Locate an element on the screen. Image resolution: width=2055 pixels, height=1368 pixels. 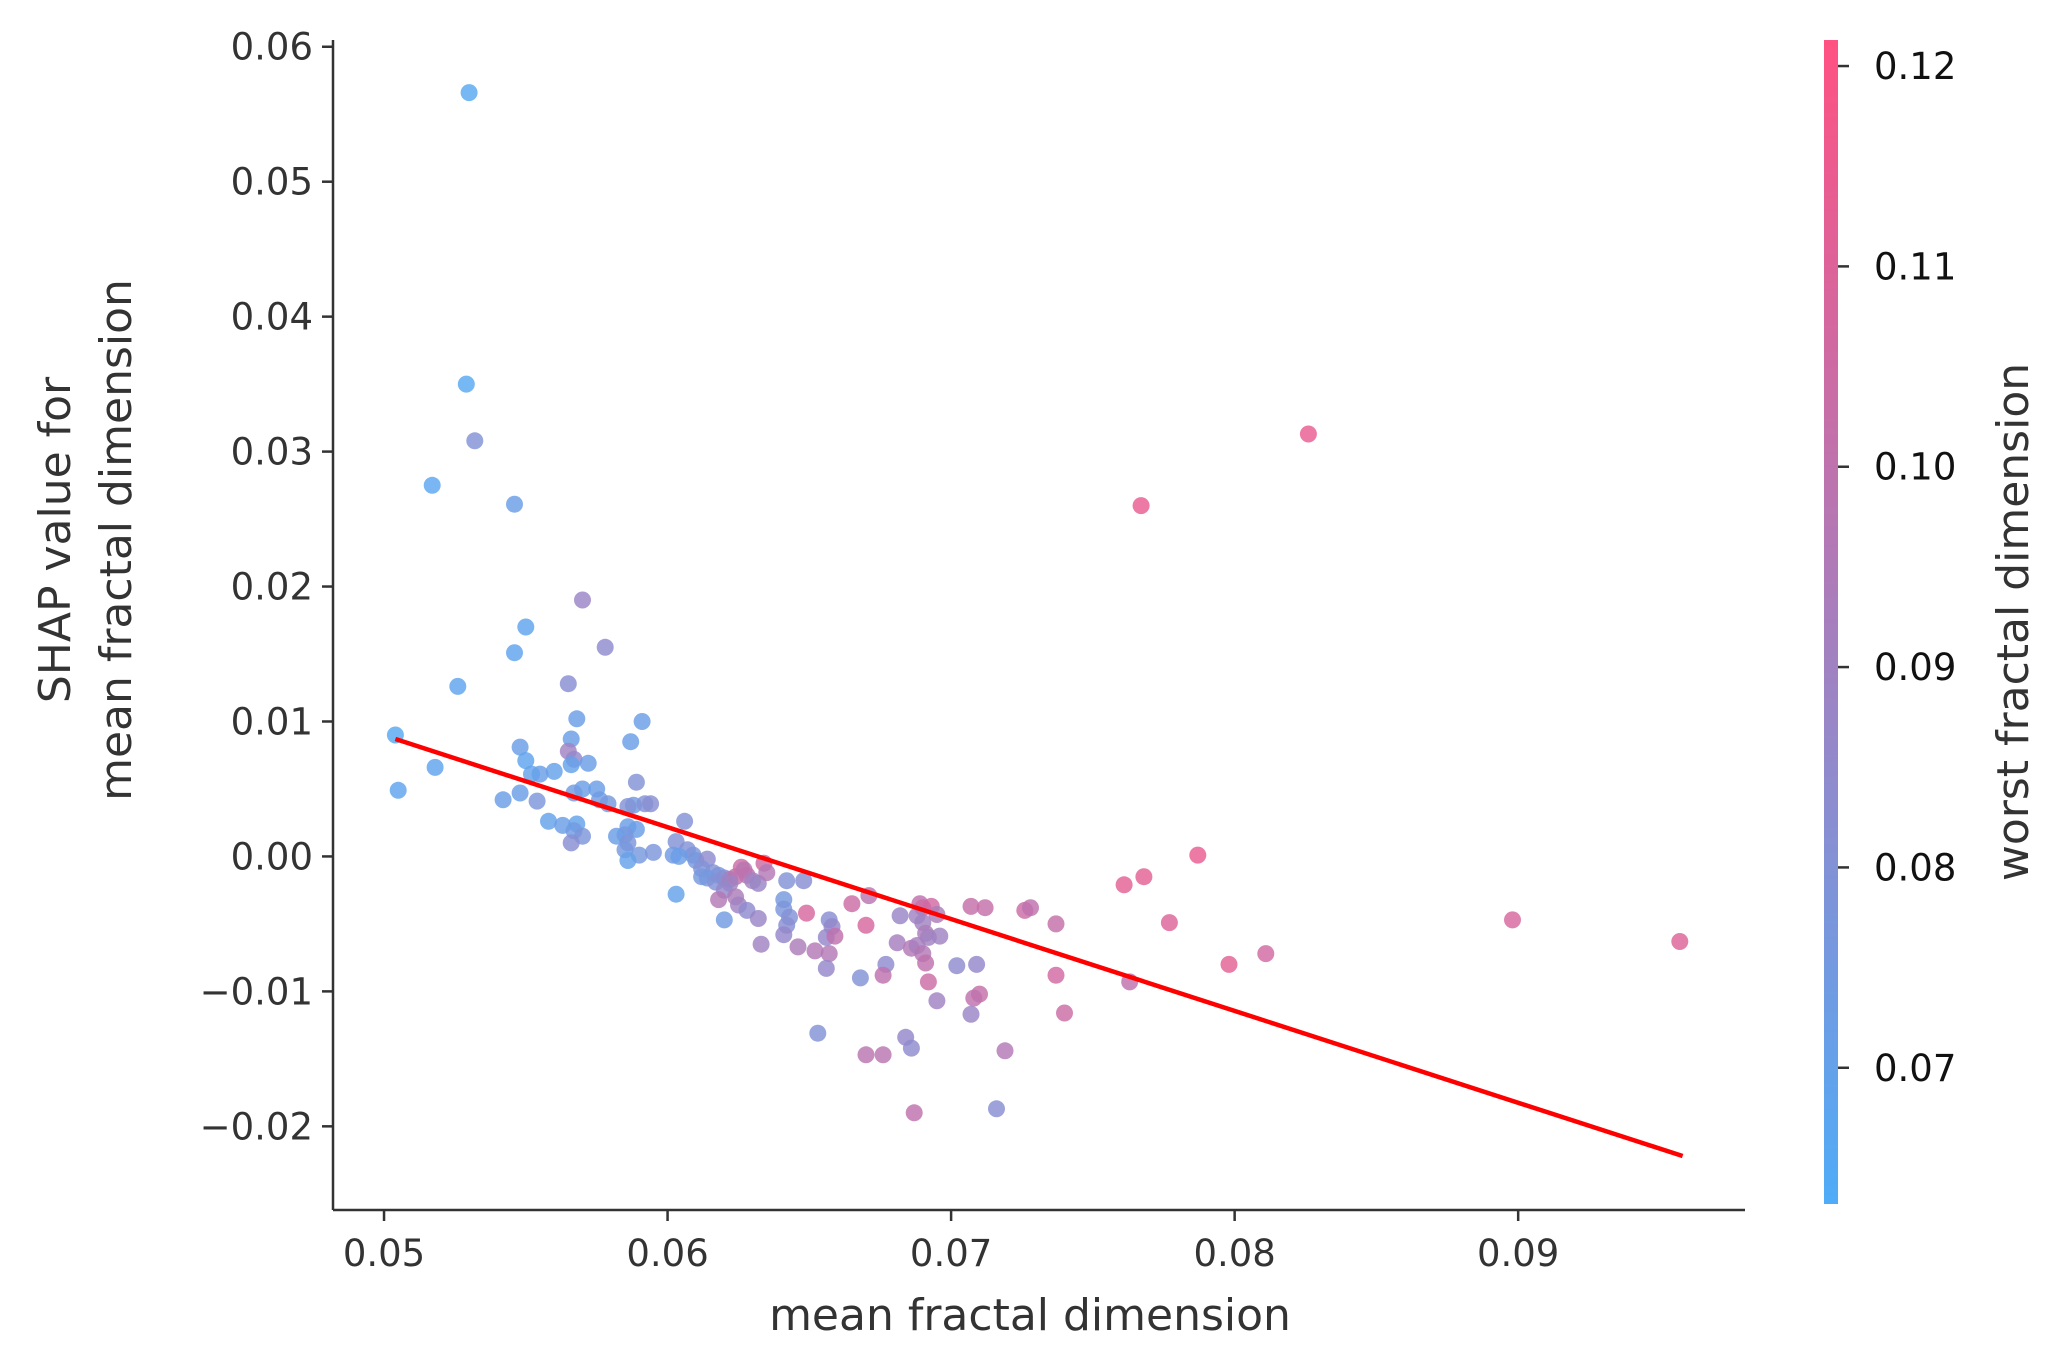
y-axis-ticks: 0.06 0.05 0.04 0.03 0.02 0.01 0.00 −0.01 −0.02 is located at coordinates (266, 587).